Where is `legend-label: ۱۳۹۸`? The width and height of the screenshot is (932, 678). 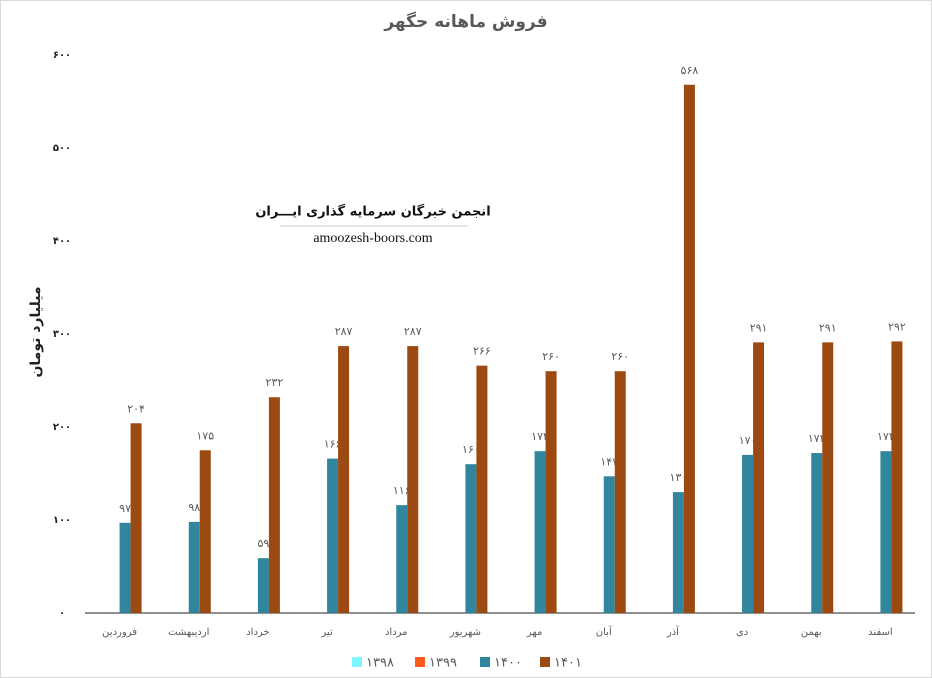
legend-label: ۱۳۹۸ is located at coordinates (380, 663).